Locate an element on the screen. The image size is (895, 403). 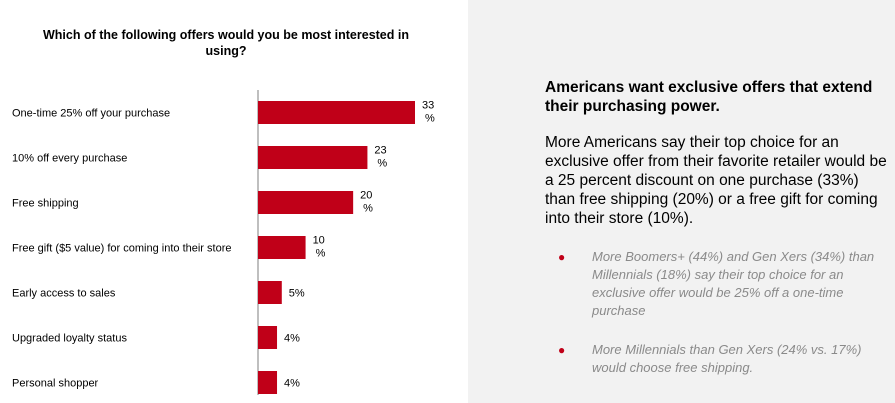
category-label: 10% off every purchase is located at coordinates (69, 159).